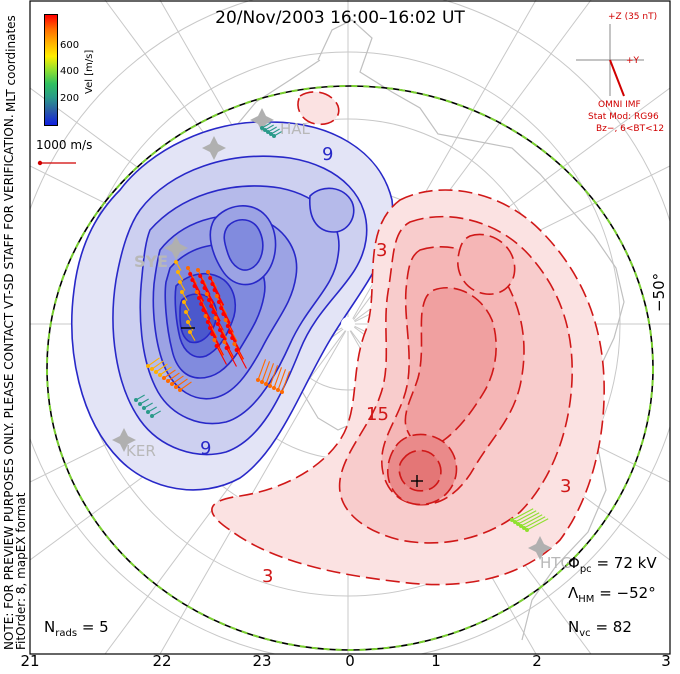 This screenshot has width=680, height=674. Describe the element at coordinates (610, 60) in the screenshot. I see `imf-clock` at that location.